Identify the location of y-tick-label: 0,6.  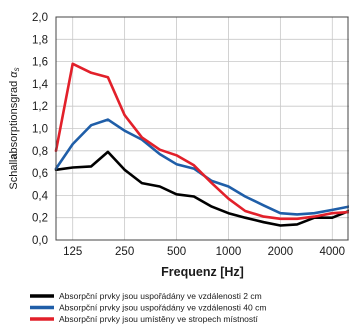
(40, 174).